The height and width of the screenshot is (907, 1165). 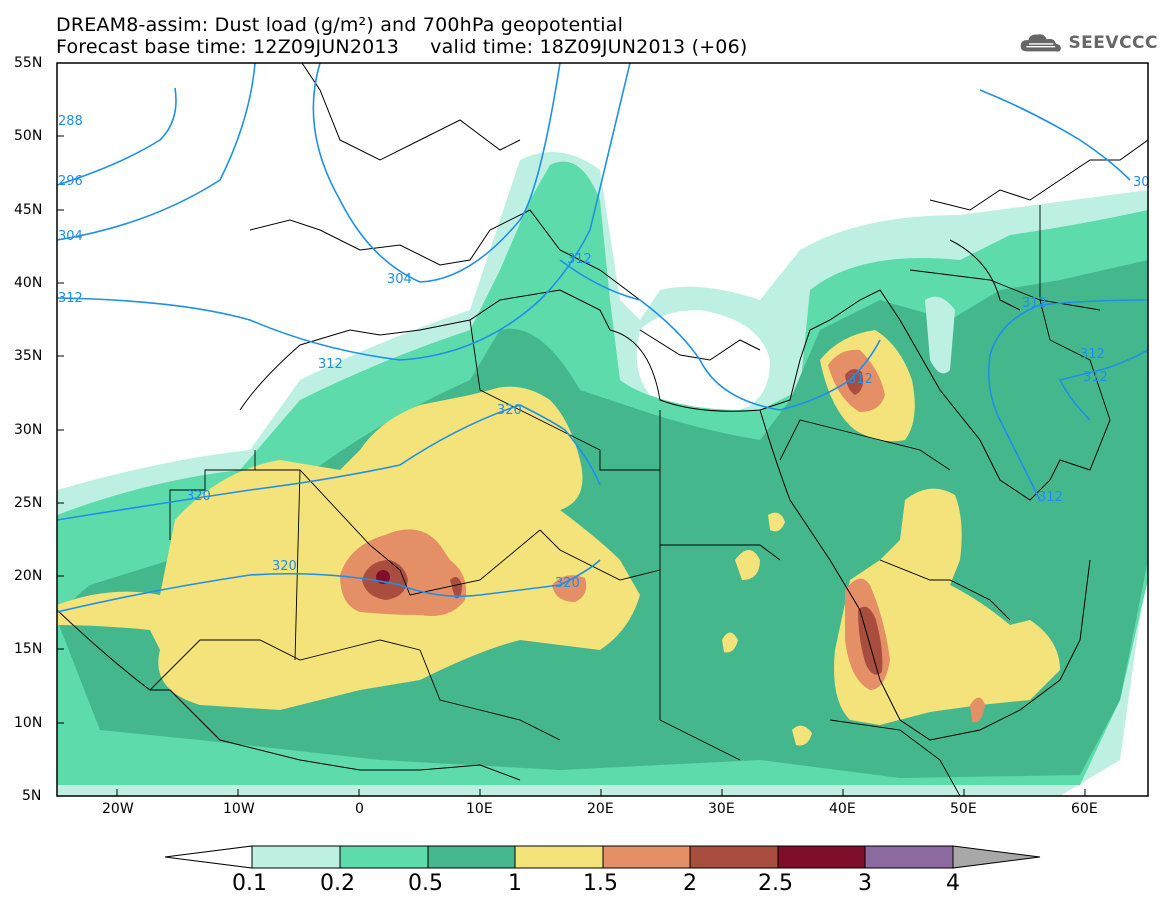 I want to click on lon-label: 40E, so click(x=842, y=809).